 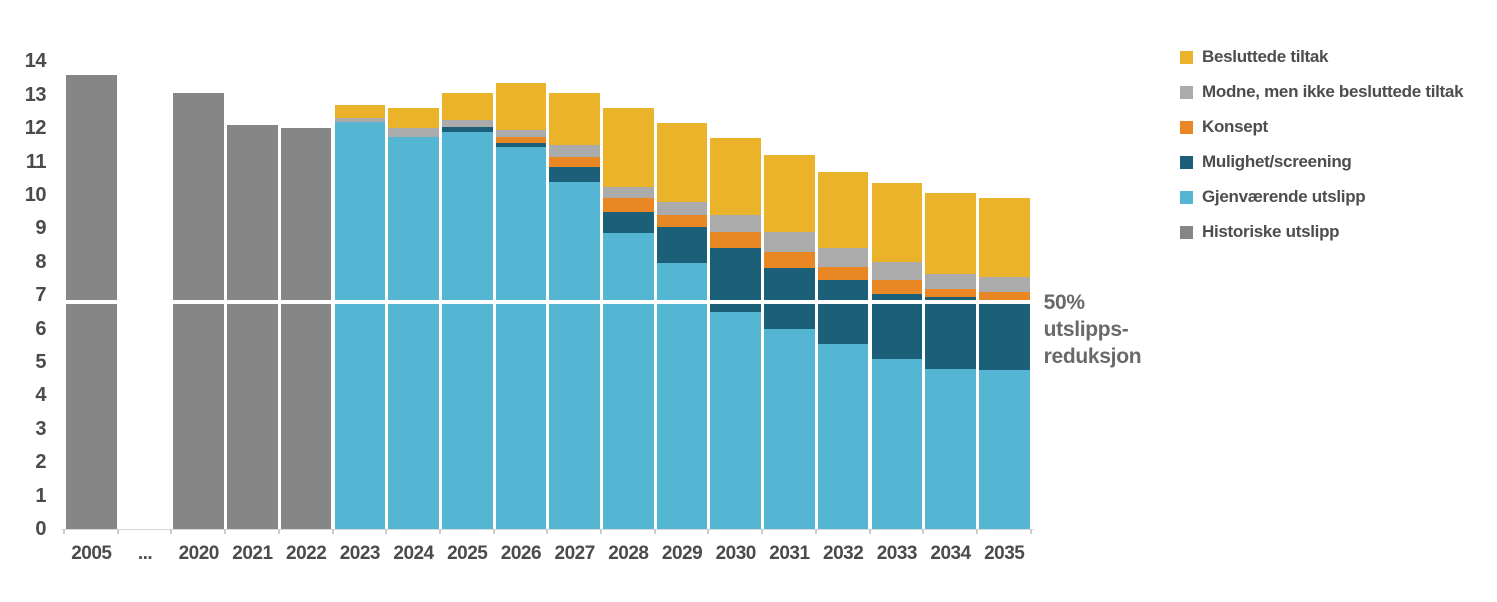 I want to click on bar-2027, so click(x=574, y=311).